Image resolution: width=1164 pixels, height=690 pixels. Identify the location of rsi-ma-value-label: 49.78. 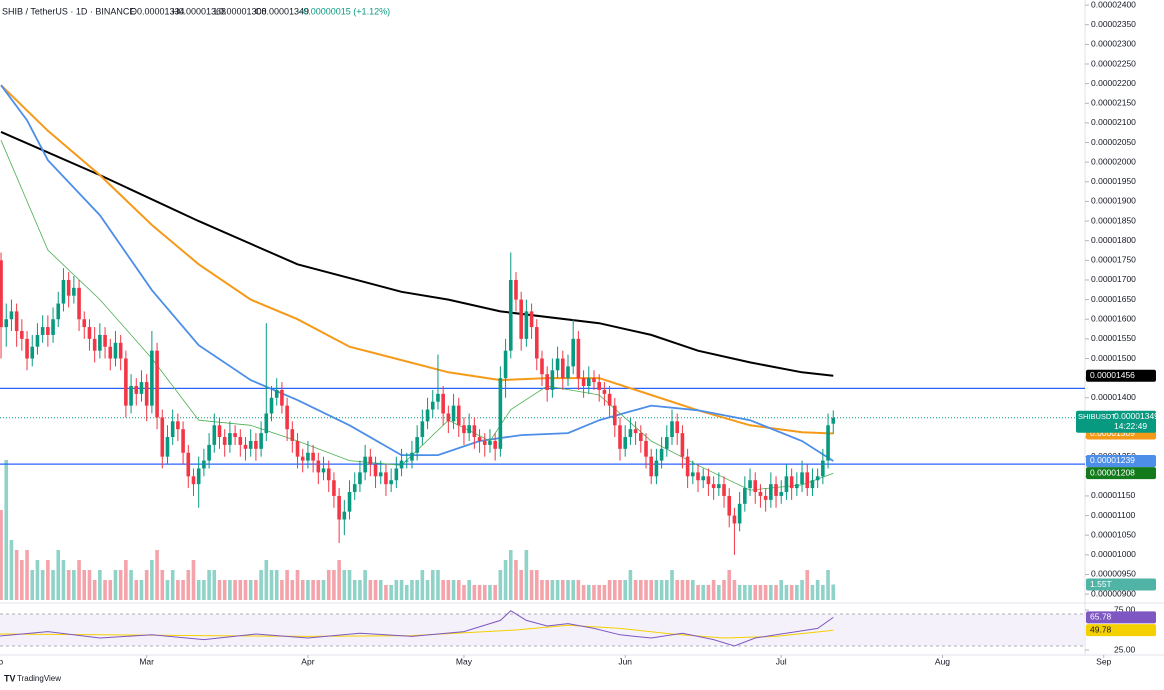
(1101, 629).